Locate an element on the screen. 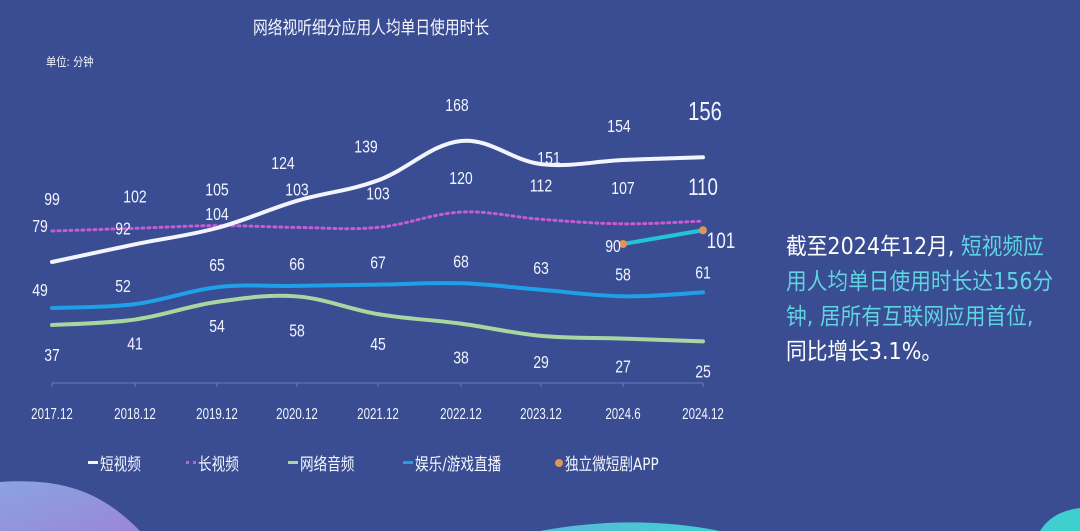 The image size is (1080, 531). legend-label: 长视频 is located at coordinates (218, 465).